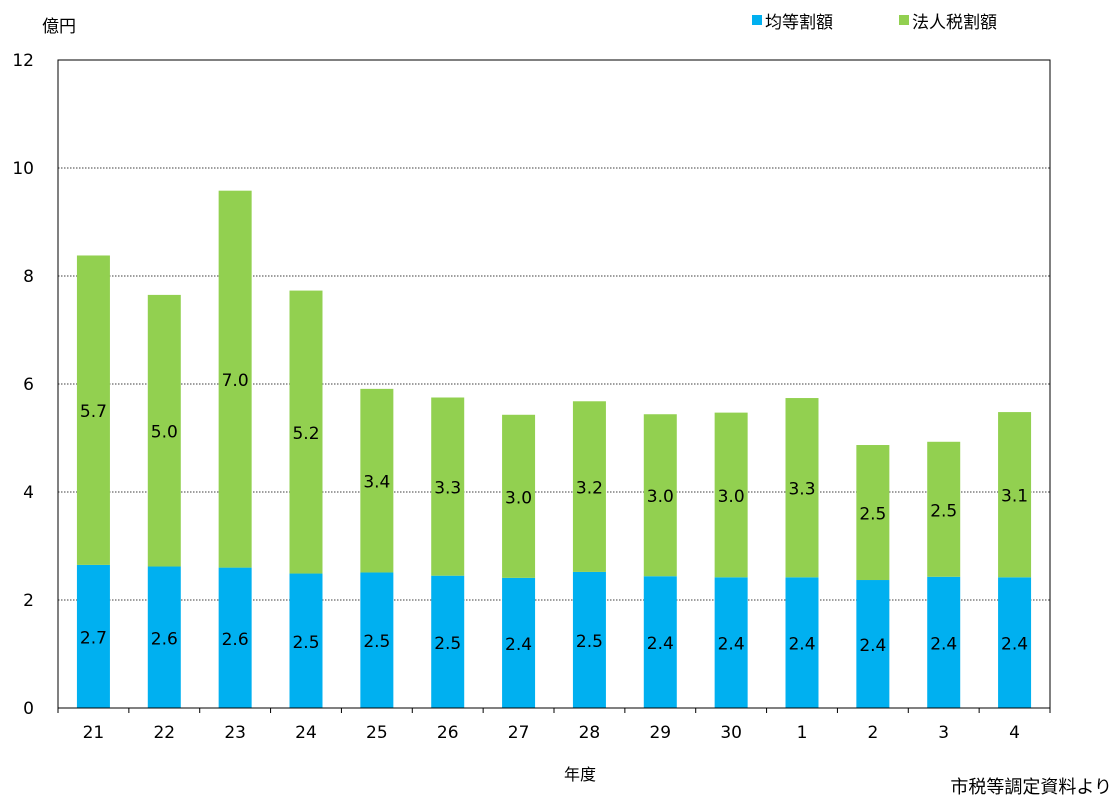  Describe the element at coordinates (164, 433) in the screenshot. I see `data-label: 5.0` at that location.